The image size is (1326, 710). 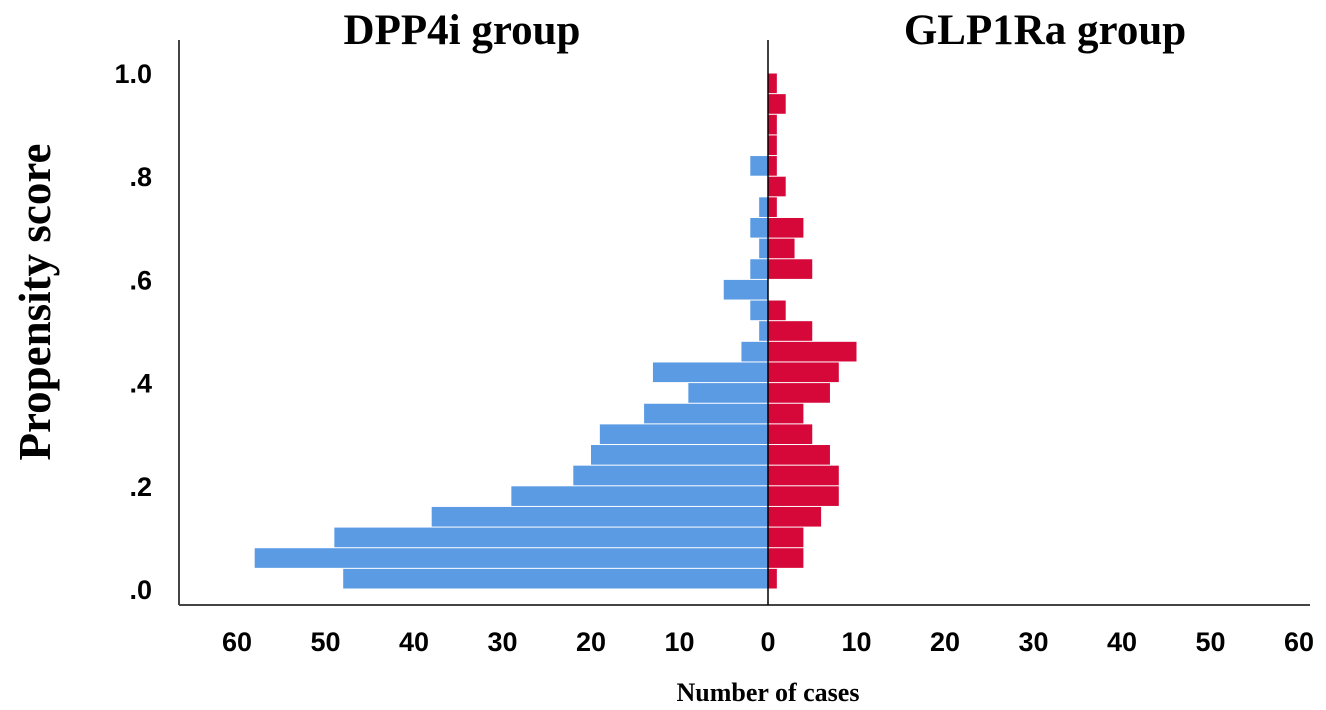 I want to click on y-tick-label: .4, so click(x=140, y=384).